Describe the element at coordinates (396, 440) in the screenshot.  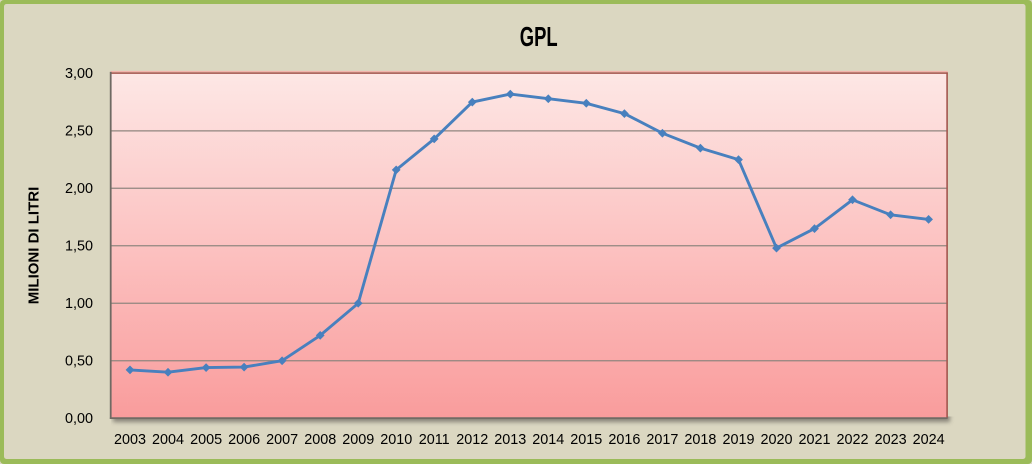
I see `svg-text: 2010` at that location.